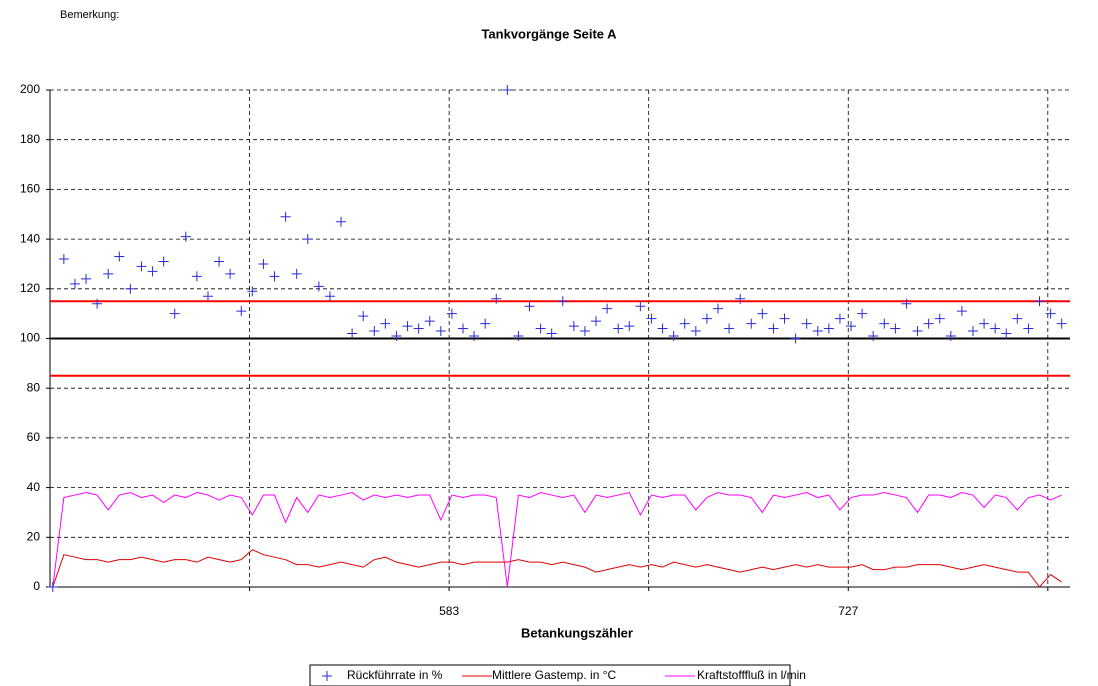  What do you see at coordinates (34, 536) in the screenshot?
I see `y-tick-label: 20` at bounding box center [34, 536].